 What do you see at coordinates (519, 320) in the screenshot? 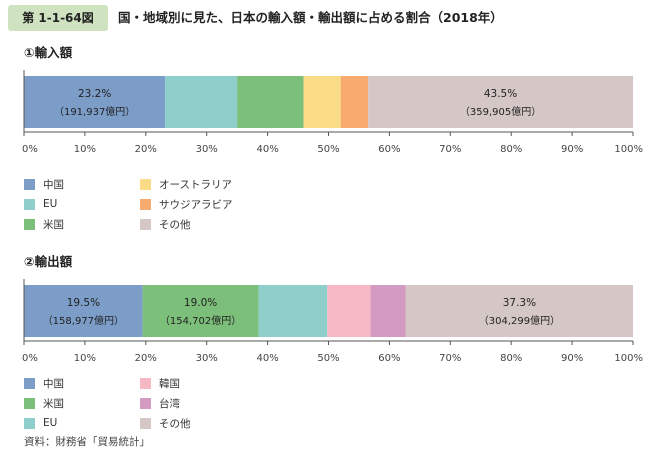
I see `export-amount-label-5: （304,299億円）` at bounding box center [519, 320].